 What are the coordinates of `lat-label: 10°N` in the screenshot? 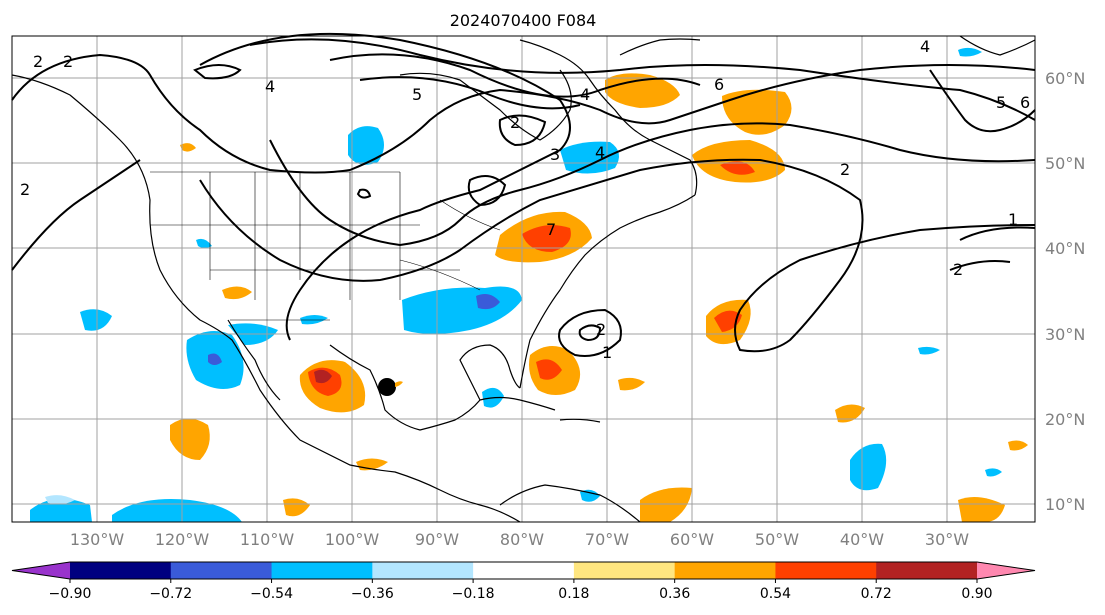 It's located at (1065, 504).